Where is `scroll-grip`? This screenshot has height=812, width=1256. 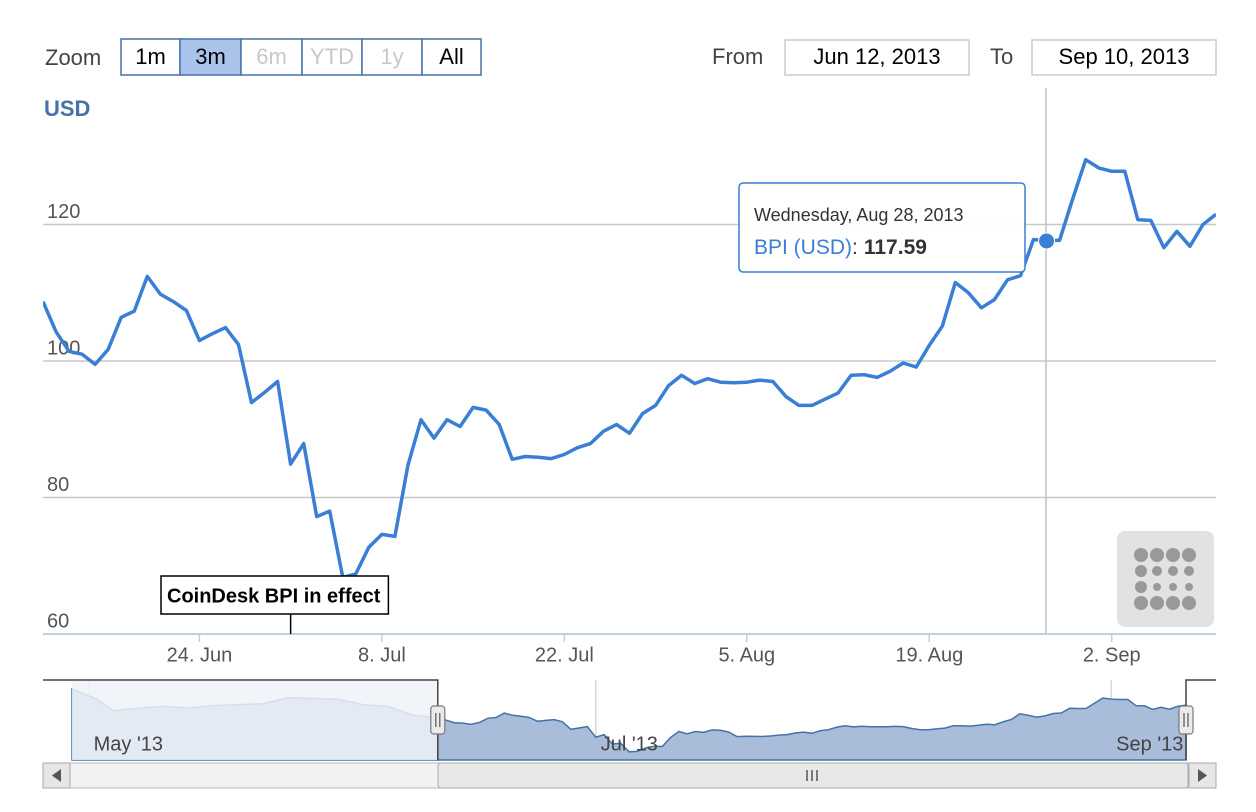
scroll-grip is located at coordinates (812, 775).